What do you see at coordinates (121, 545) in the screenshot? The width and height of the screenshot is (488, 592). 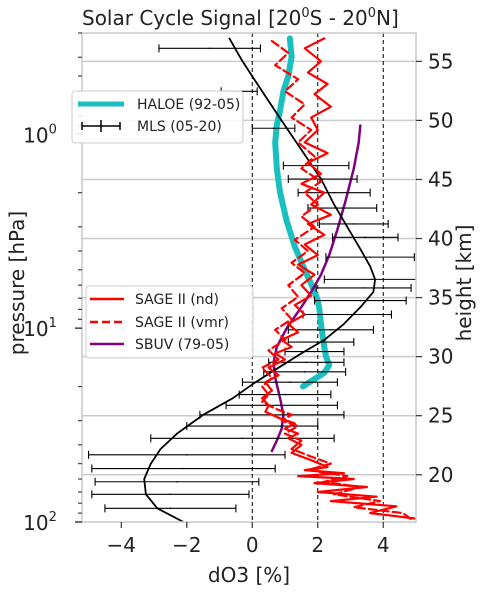 I see `x-tick-label--4: −4` at bounding box center [121, 545].